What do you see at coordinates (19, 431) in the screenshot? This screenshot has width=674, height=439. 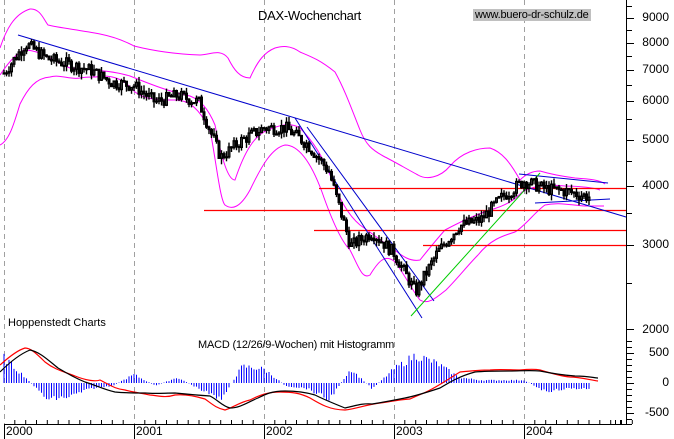 I see `year-label-2000: 2000` at bounding box center [19, 431].